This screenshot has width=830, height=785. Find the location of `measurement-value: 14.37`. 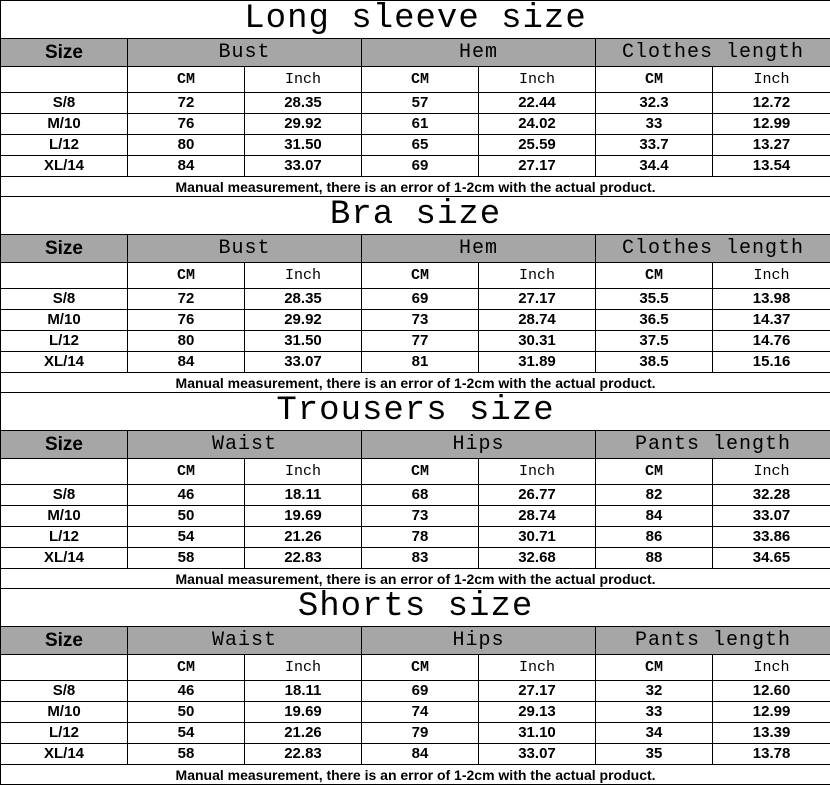

measurement-value: 14.37 is located at coordinates (770, 320).